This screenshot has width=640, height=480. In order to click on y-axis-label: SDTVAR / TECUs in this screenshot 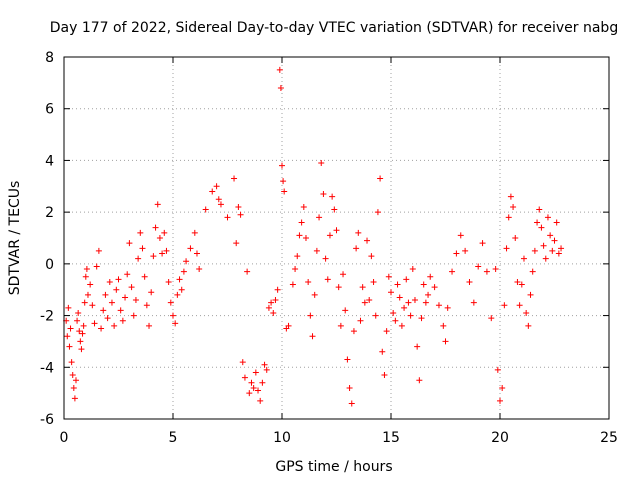, I will do `click(15, 238)`.